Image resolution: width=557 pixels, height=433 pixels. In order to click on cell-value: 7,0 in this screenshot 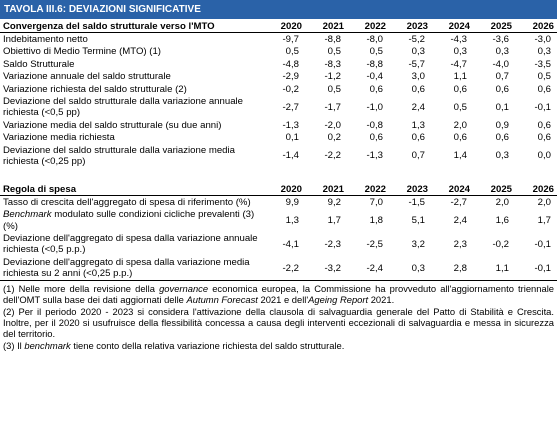, I will do `click(376, 202)`.